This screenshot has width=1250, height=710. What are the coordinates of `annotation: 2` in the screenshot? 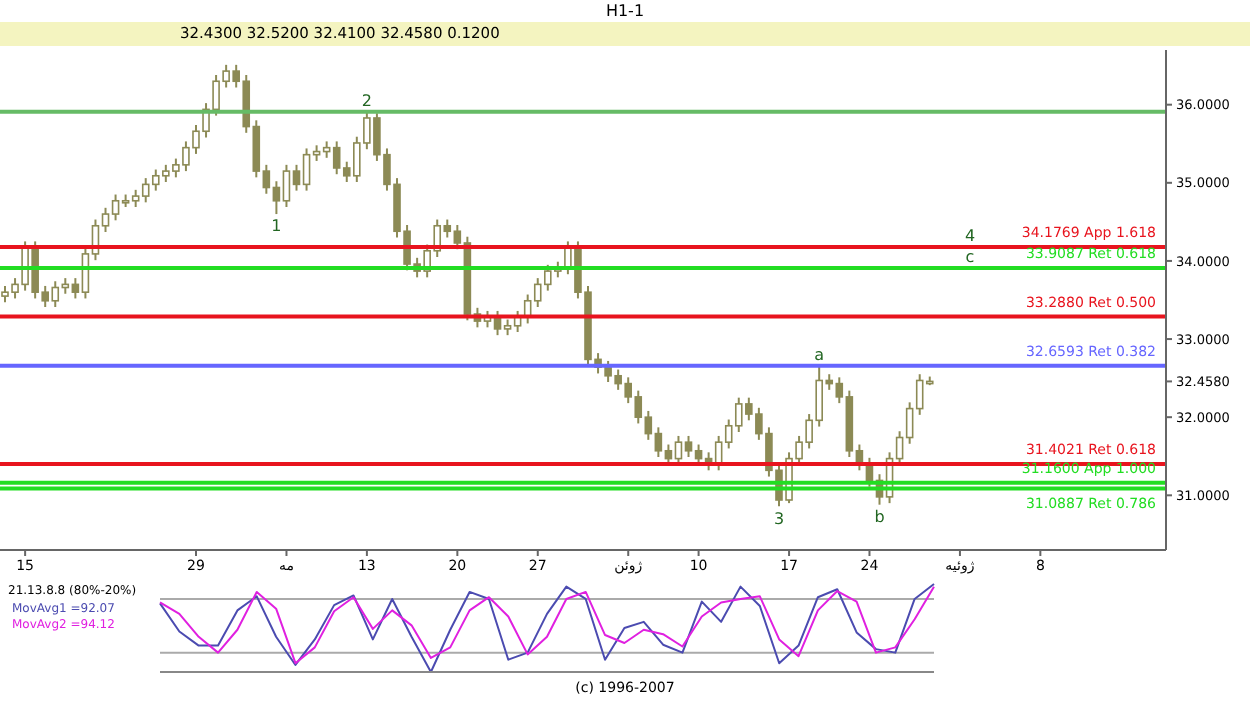 It's located at (366, 100).